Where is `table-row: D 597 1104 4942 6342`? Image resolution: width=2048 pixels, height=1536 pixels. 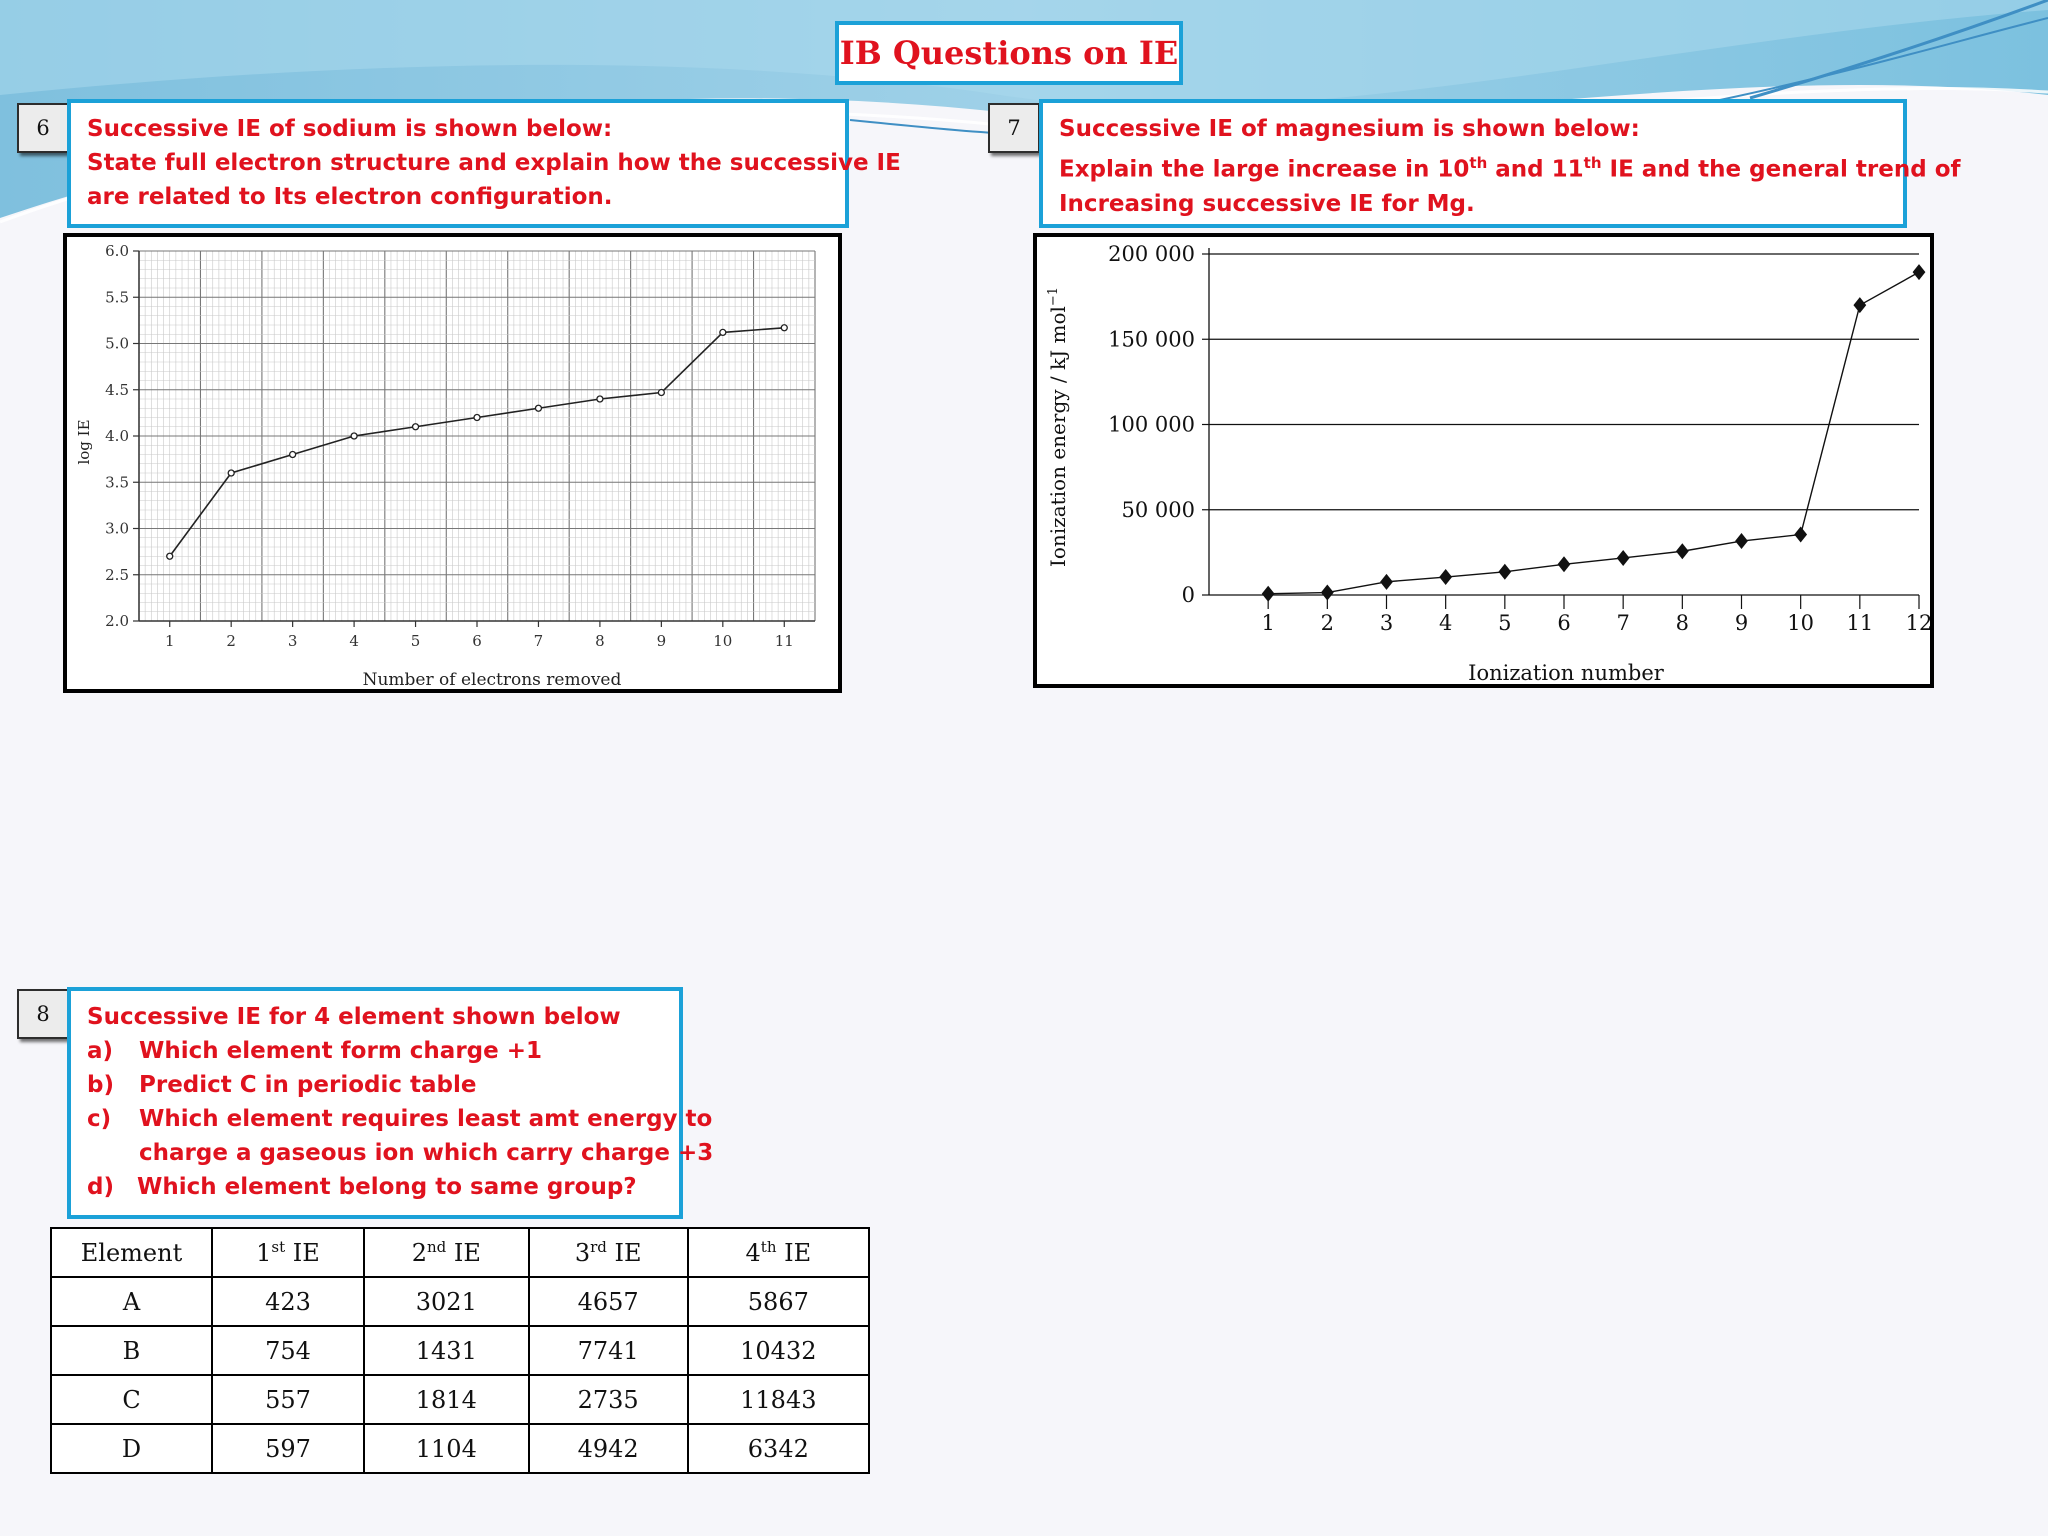
table-row: D 597 1104 4942 6342 is located at coordinates (460, 1448).